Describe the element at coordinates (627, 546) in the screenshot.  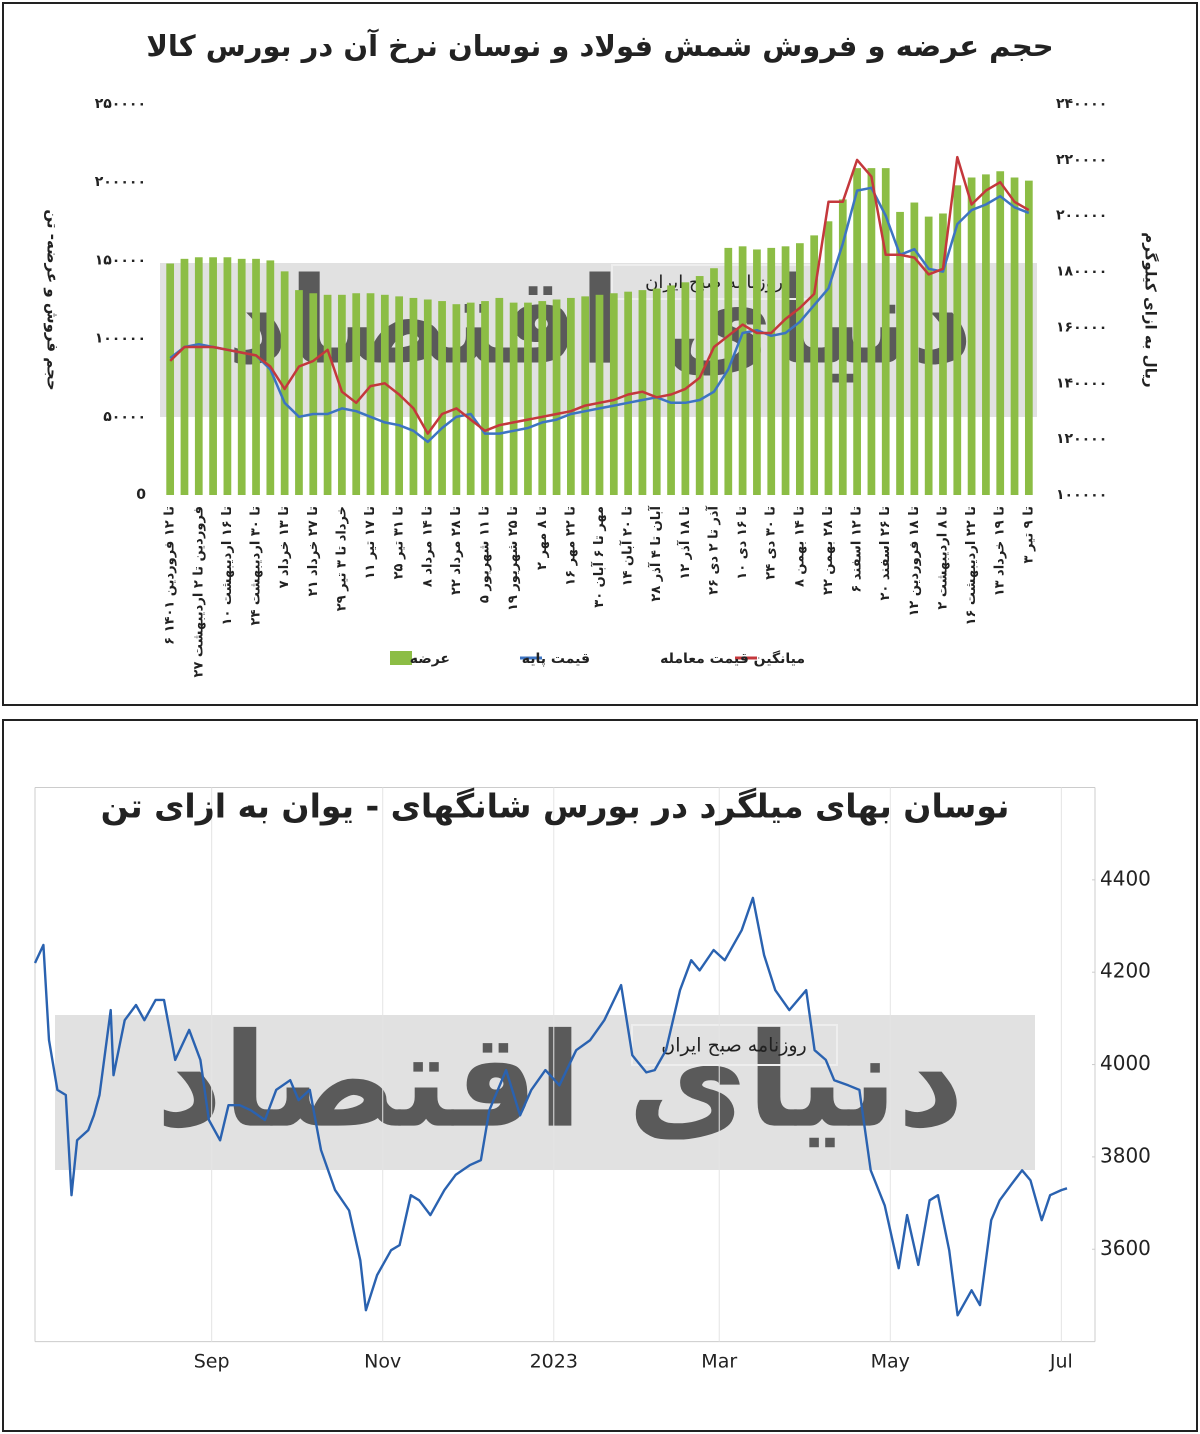
I see `x-tick-label: ۱۴ تا ۲۰ آبان` at that location.